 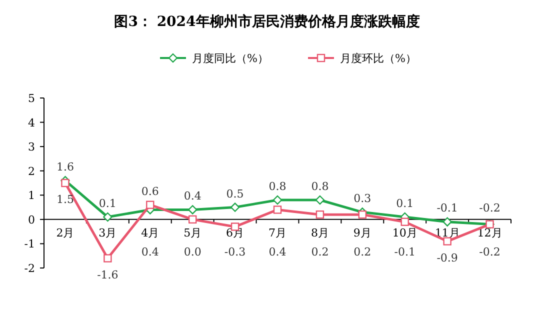 What do you see at coordinates (230, 58) in the screenshot?
I see `legend-label: 月度同比（%）` at bounding box center [230, 58].